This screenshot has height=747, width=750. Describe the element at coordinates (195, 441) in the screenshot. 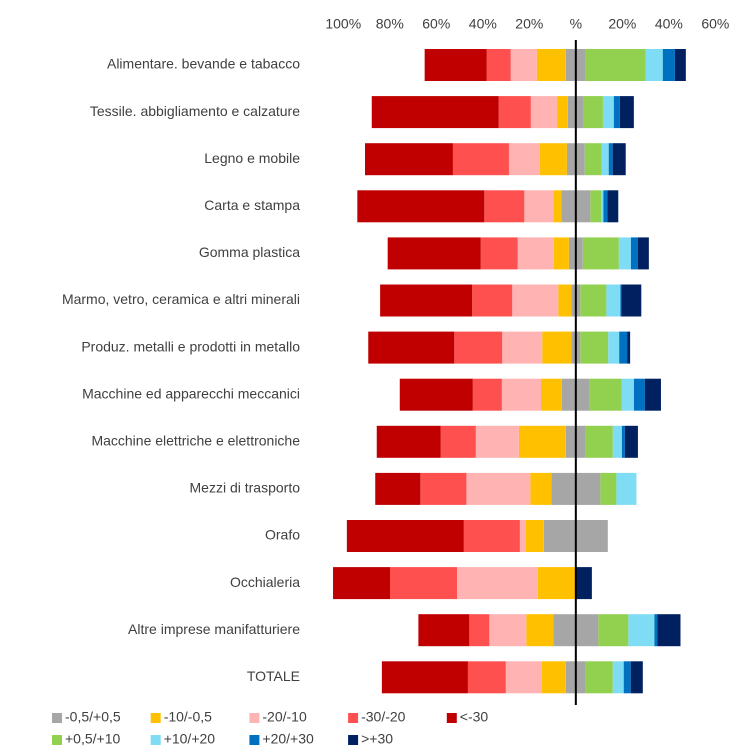

I see `category-label: Macchine elettriche e elettroniche` at that location.